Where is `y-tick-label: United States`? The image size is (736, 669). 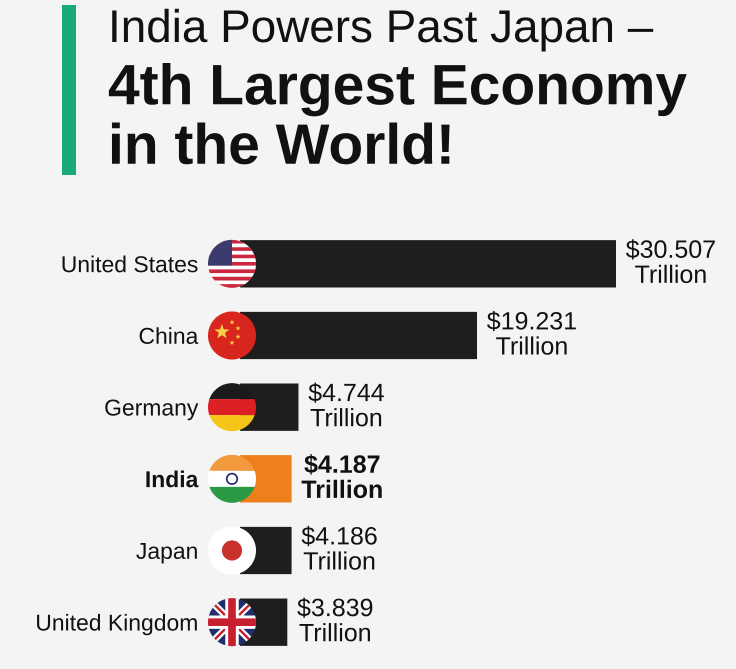 y-tick-label: United States is located at coordinates (130, 264).